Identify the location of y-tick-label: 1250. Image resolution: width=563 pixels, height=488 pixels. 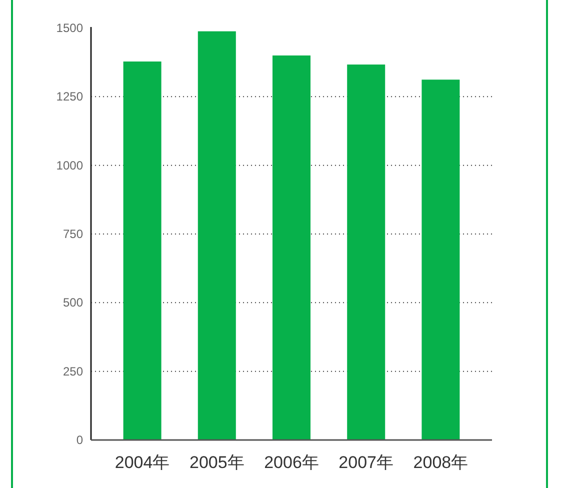
(70, 97).